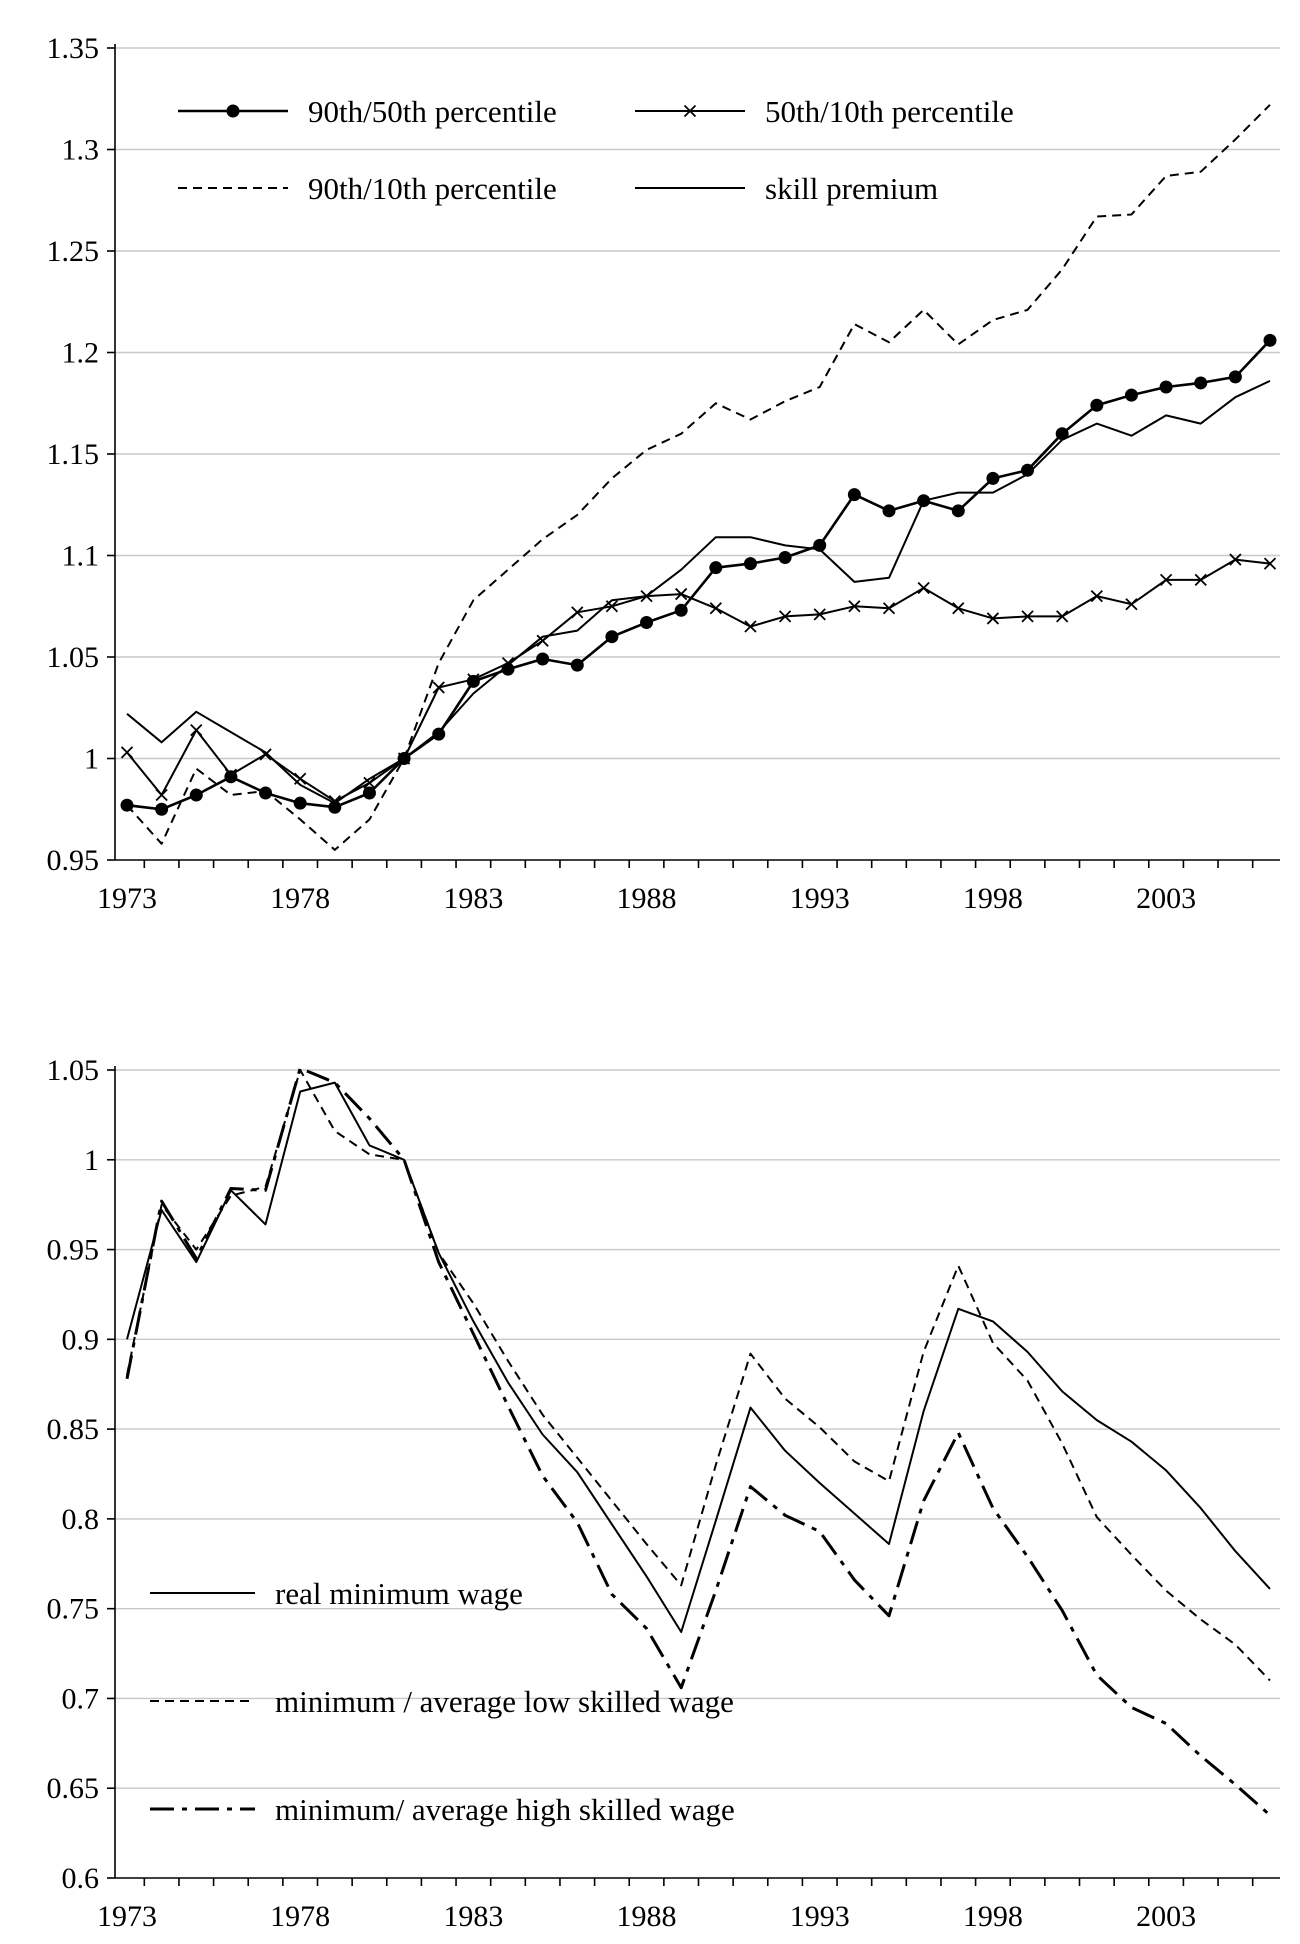 The width and height of the screenshot is (1300, 1944). I want to click on top-legend-label: 90th/10th percentile, so click(432, 188).